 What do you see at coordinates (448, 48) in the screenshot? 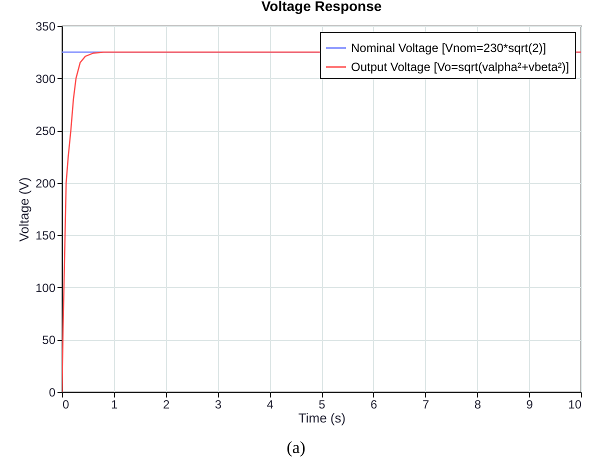
I see `legend-label: Nominal Voltage [Vnom=230*sqrt(2)]` at bounding box center [448, 48].